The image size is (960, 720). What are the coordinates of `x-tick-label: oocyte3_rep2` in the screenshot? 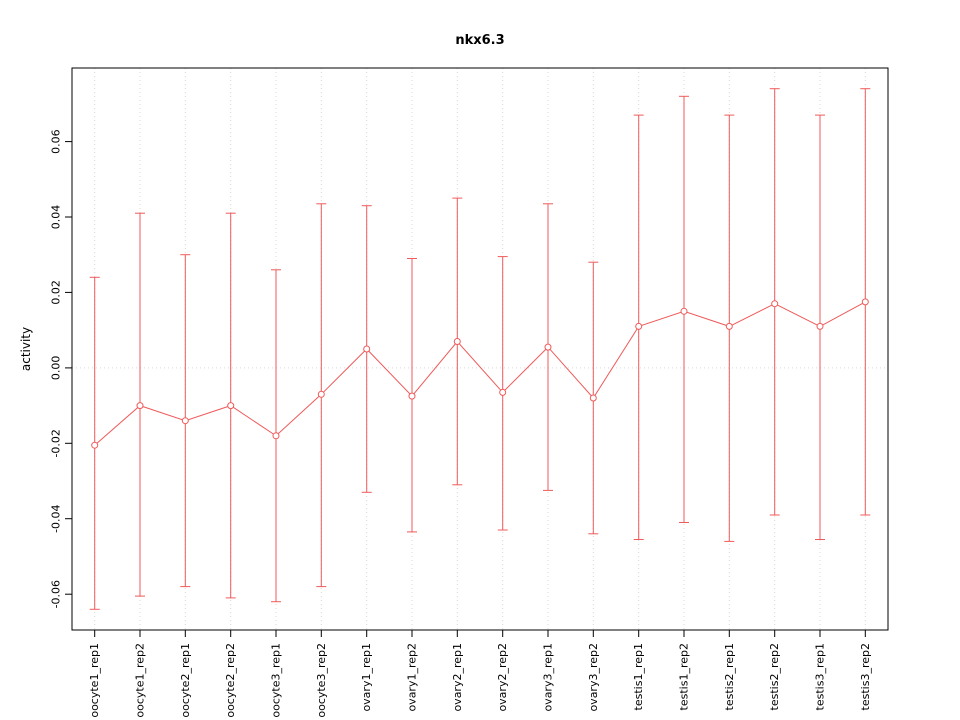 It's located at (321, 680).